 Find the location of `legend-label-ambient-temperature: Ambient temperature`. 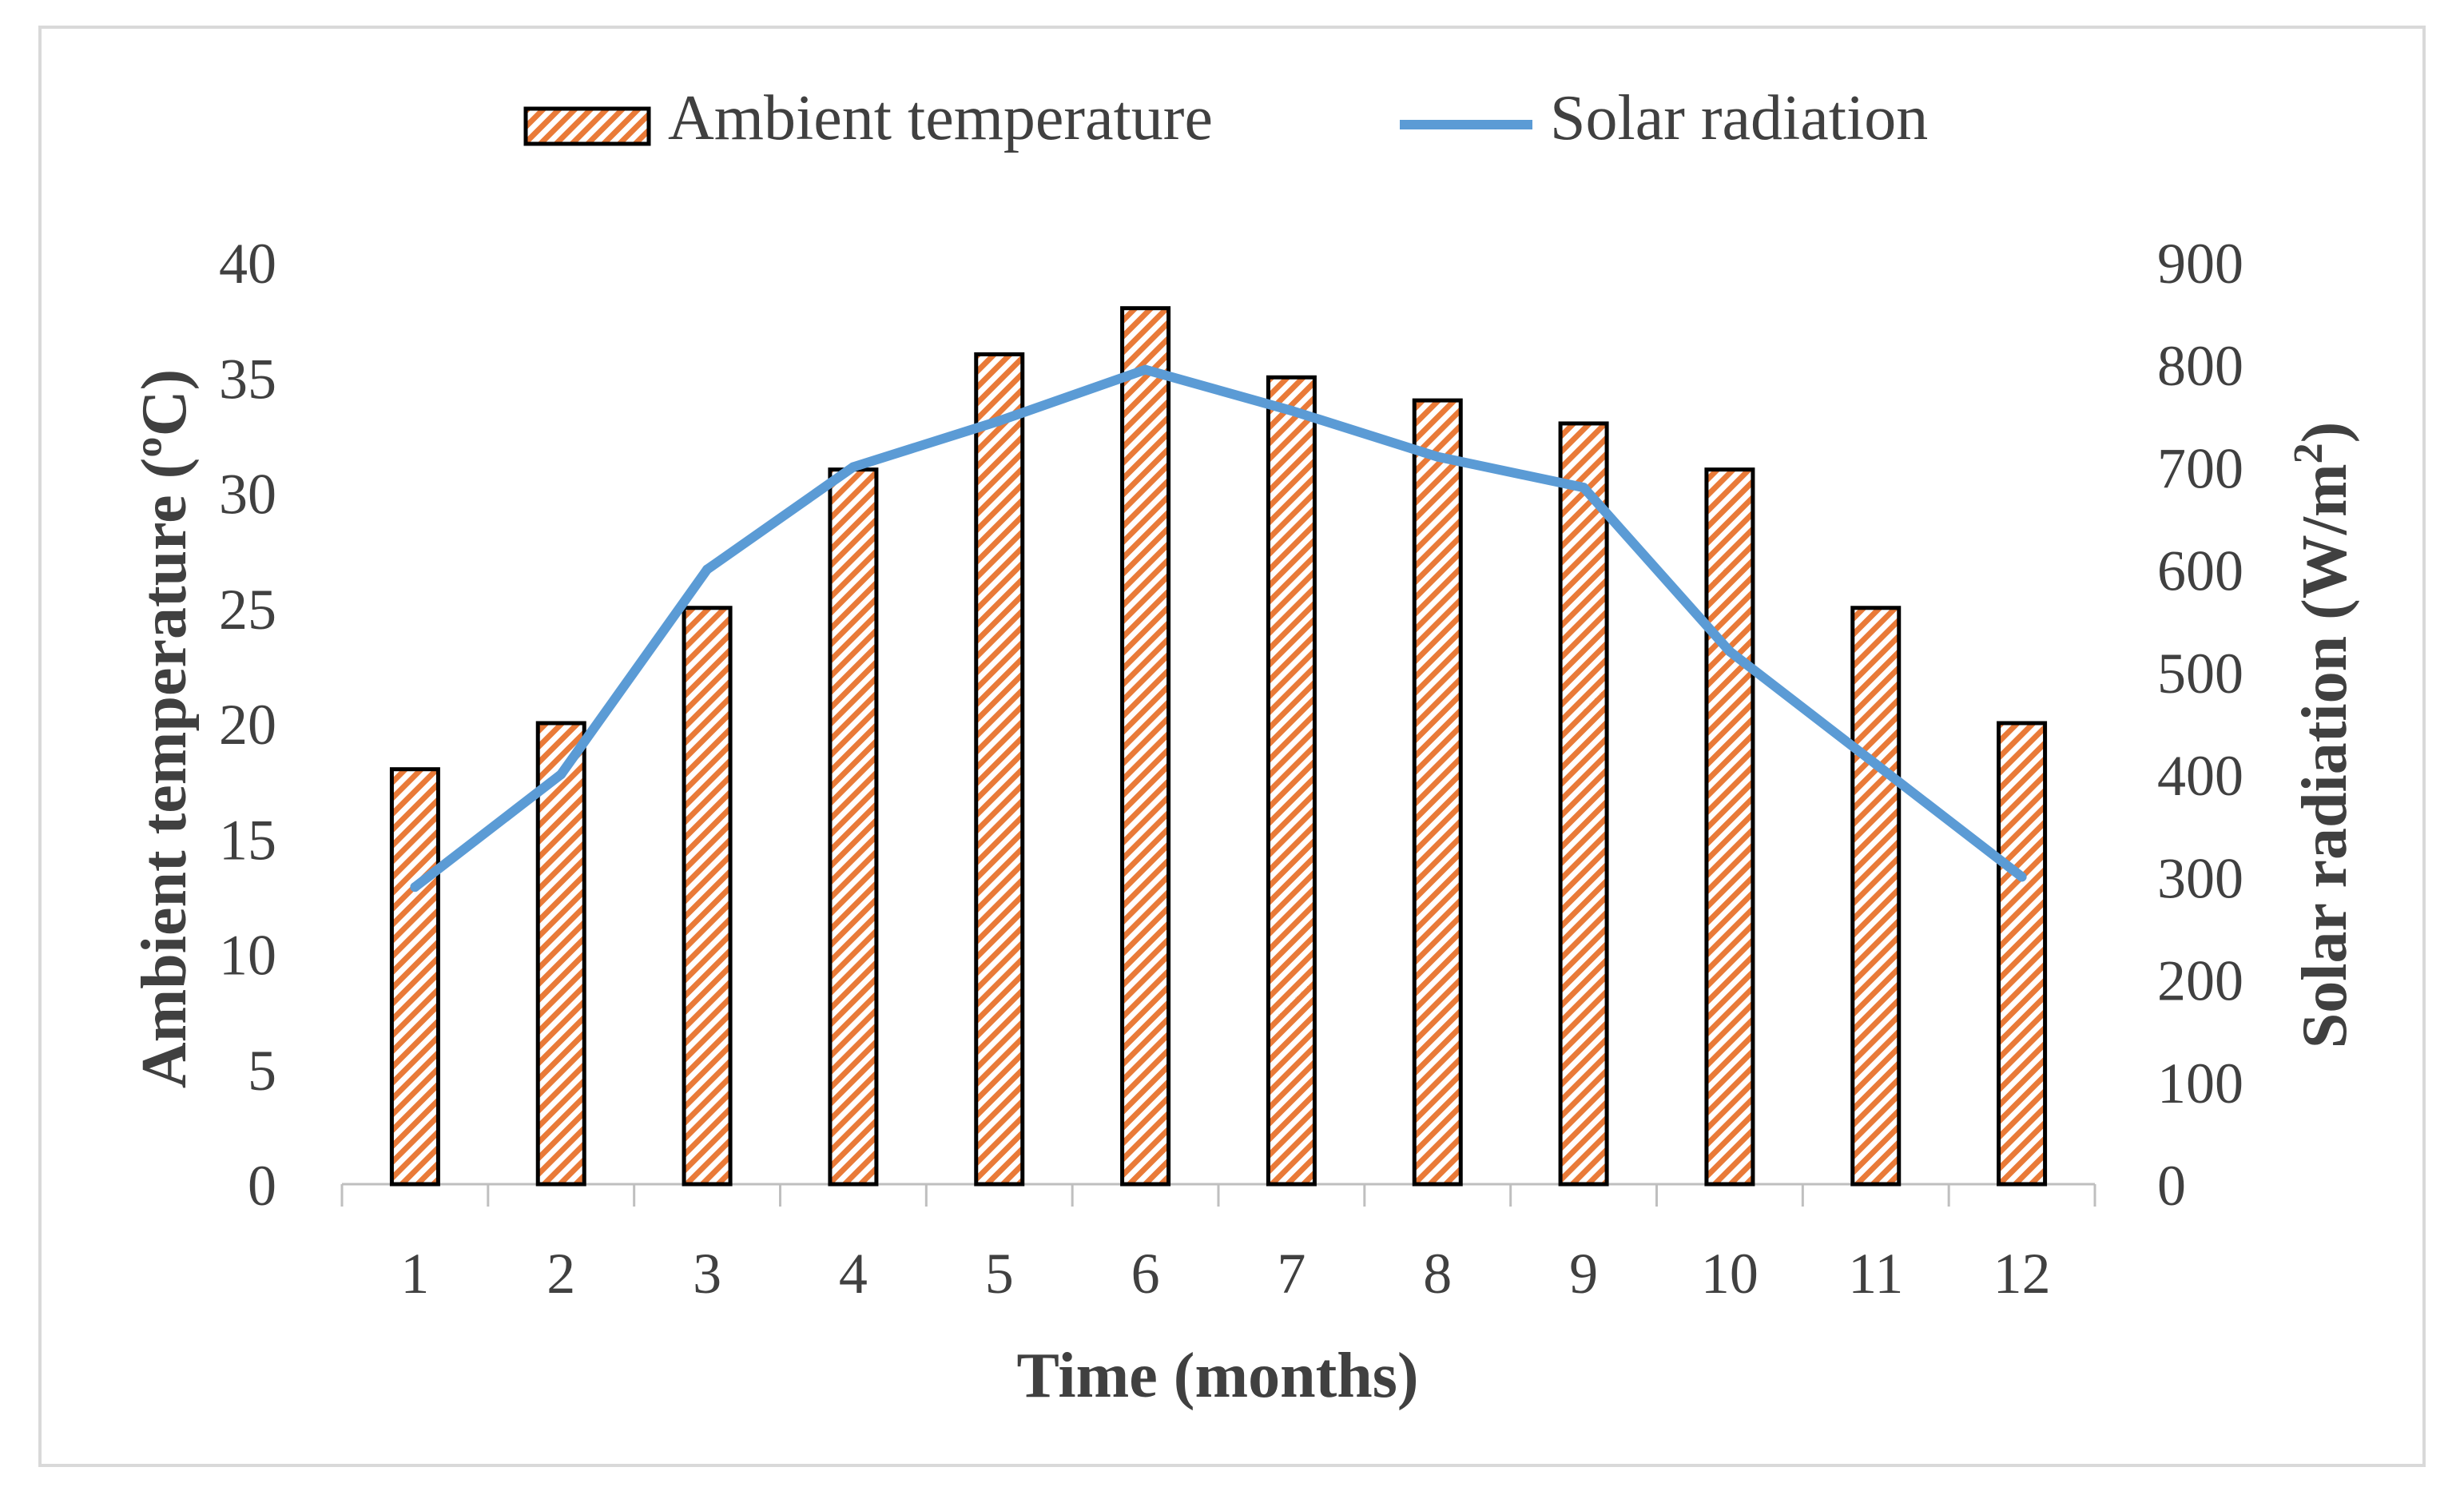

legend-label-ambient-temperature: Ambient temperature is located at coordinates (941, 118).